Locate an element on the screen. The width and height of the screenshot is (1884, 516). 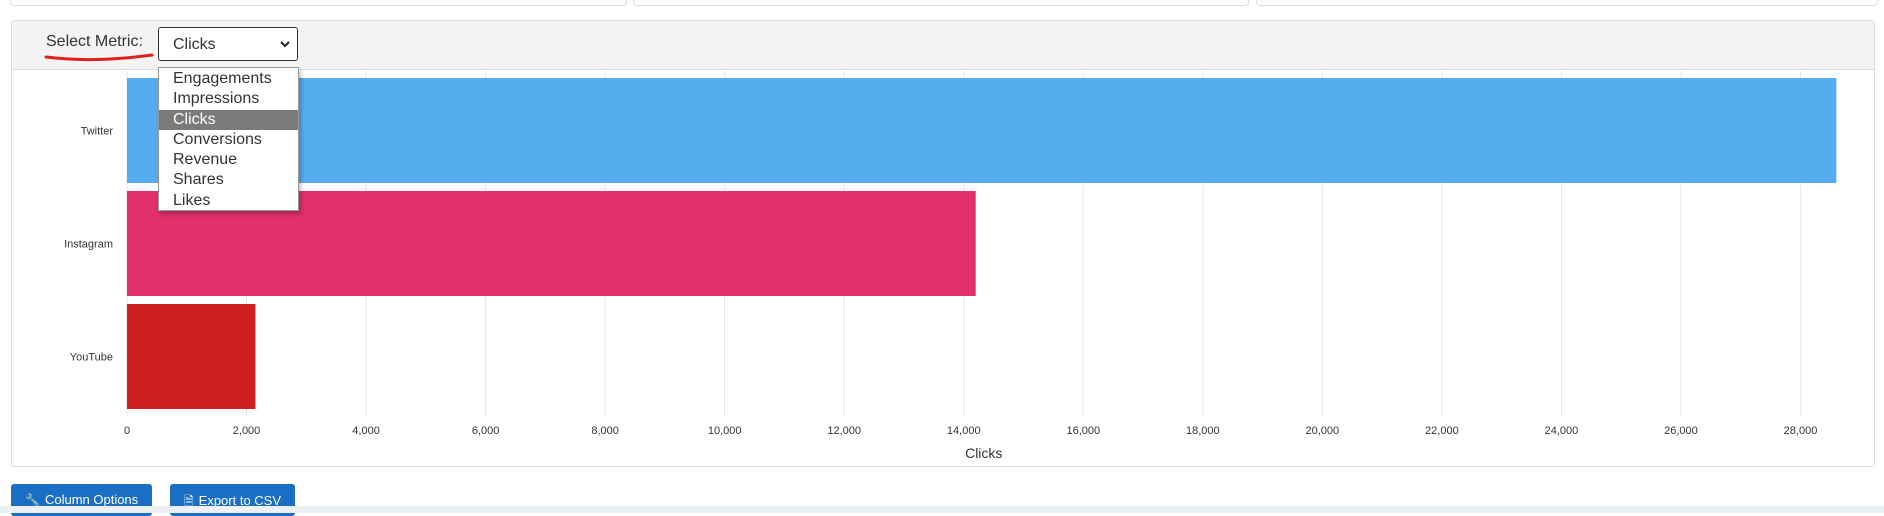
y-category-label: Twitter is located at coordinates (97, 132).